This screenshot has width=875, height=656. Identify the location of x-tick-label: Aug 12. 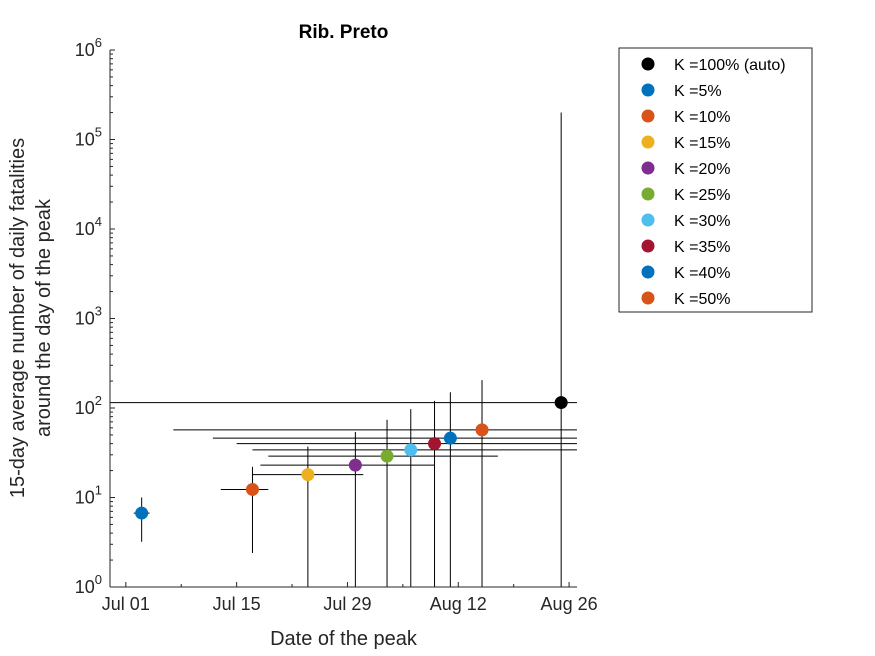
(458, 604).